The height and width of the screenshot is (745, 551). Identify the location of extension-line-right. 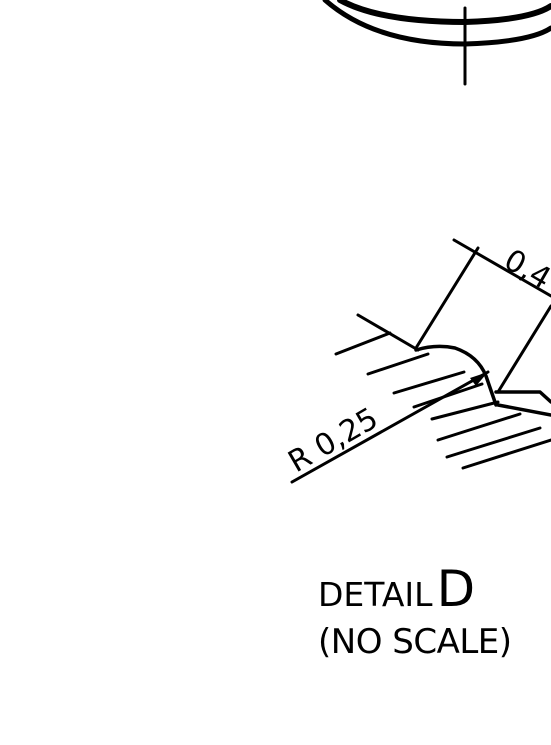
(523, 349).